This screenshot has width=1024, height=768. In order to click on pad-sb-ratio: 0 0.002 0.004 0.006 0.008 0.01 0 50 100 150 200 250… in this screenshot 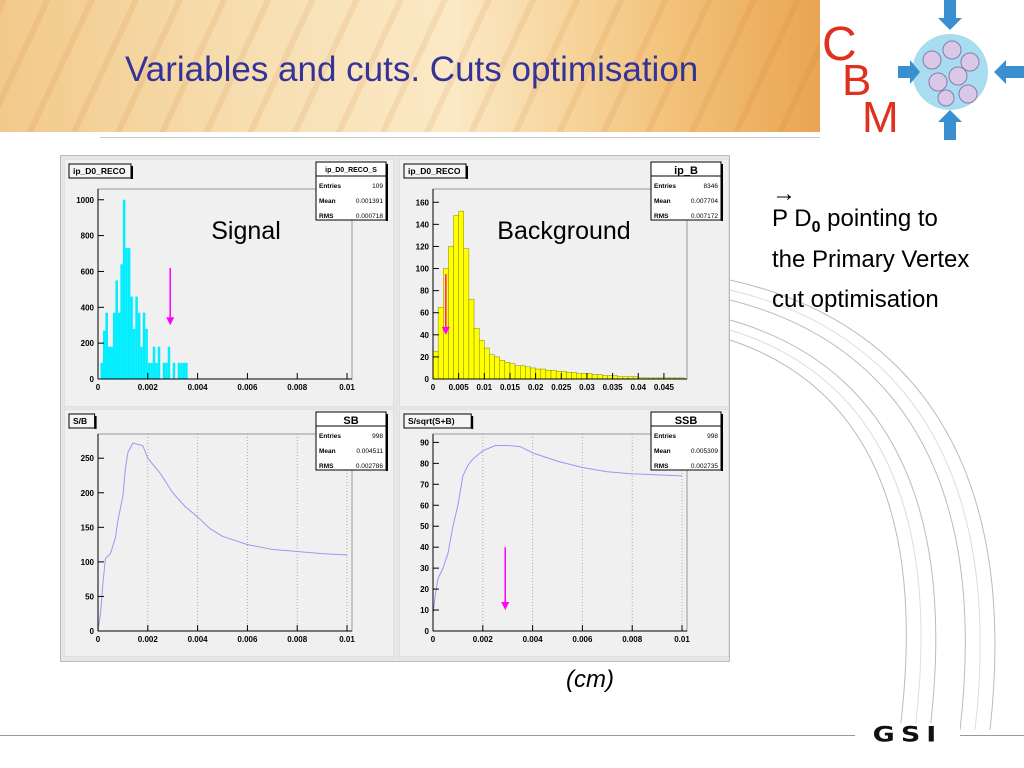, I will do `click(229, 533)`.